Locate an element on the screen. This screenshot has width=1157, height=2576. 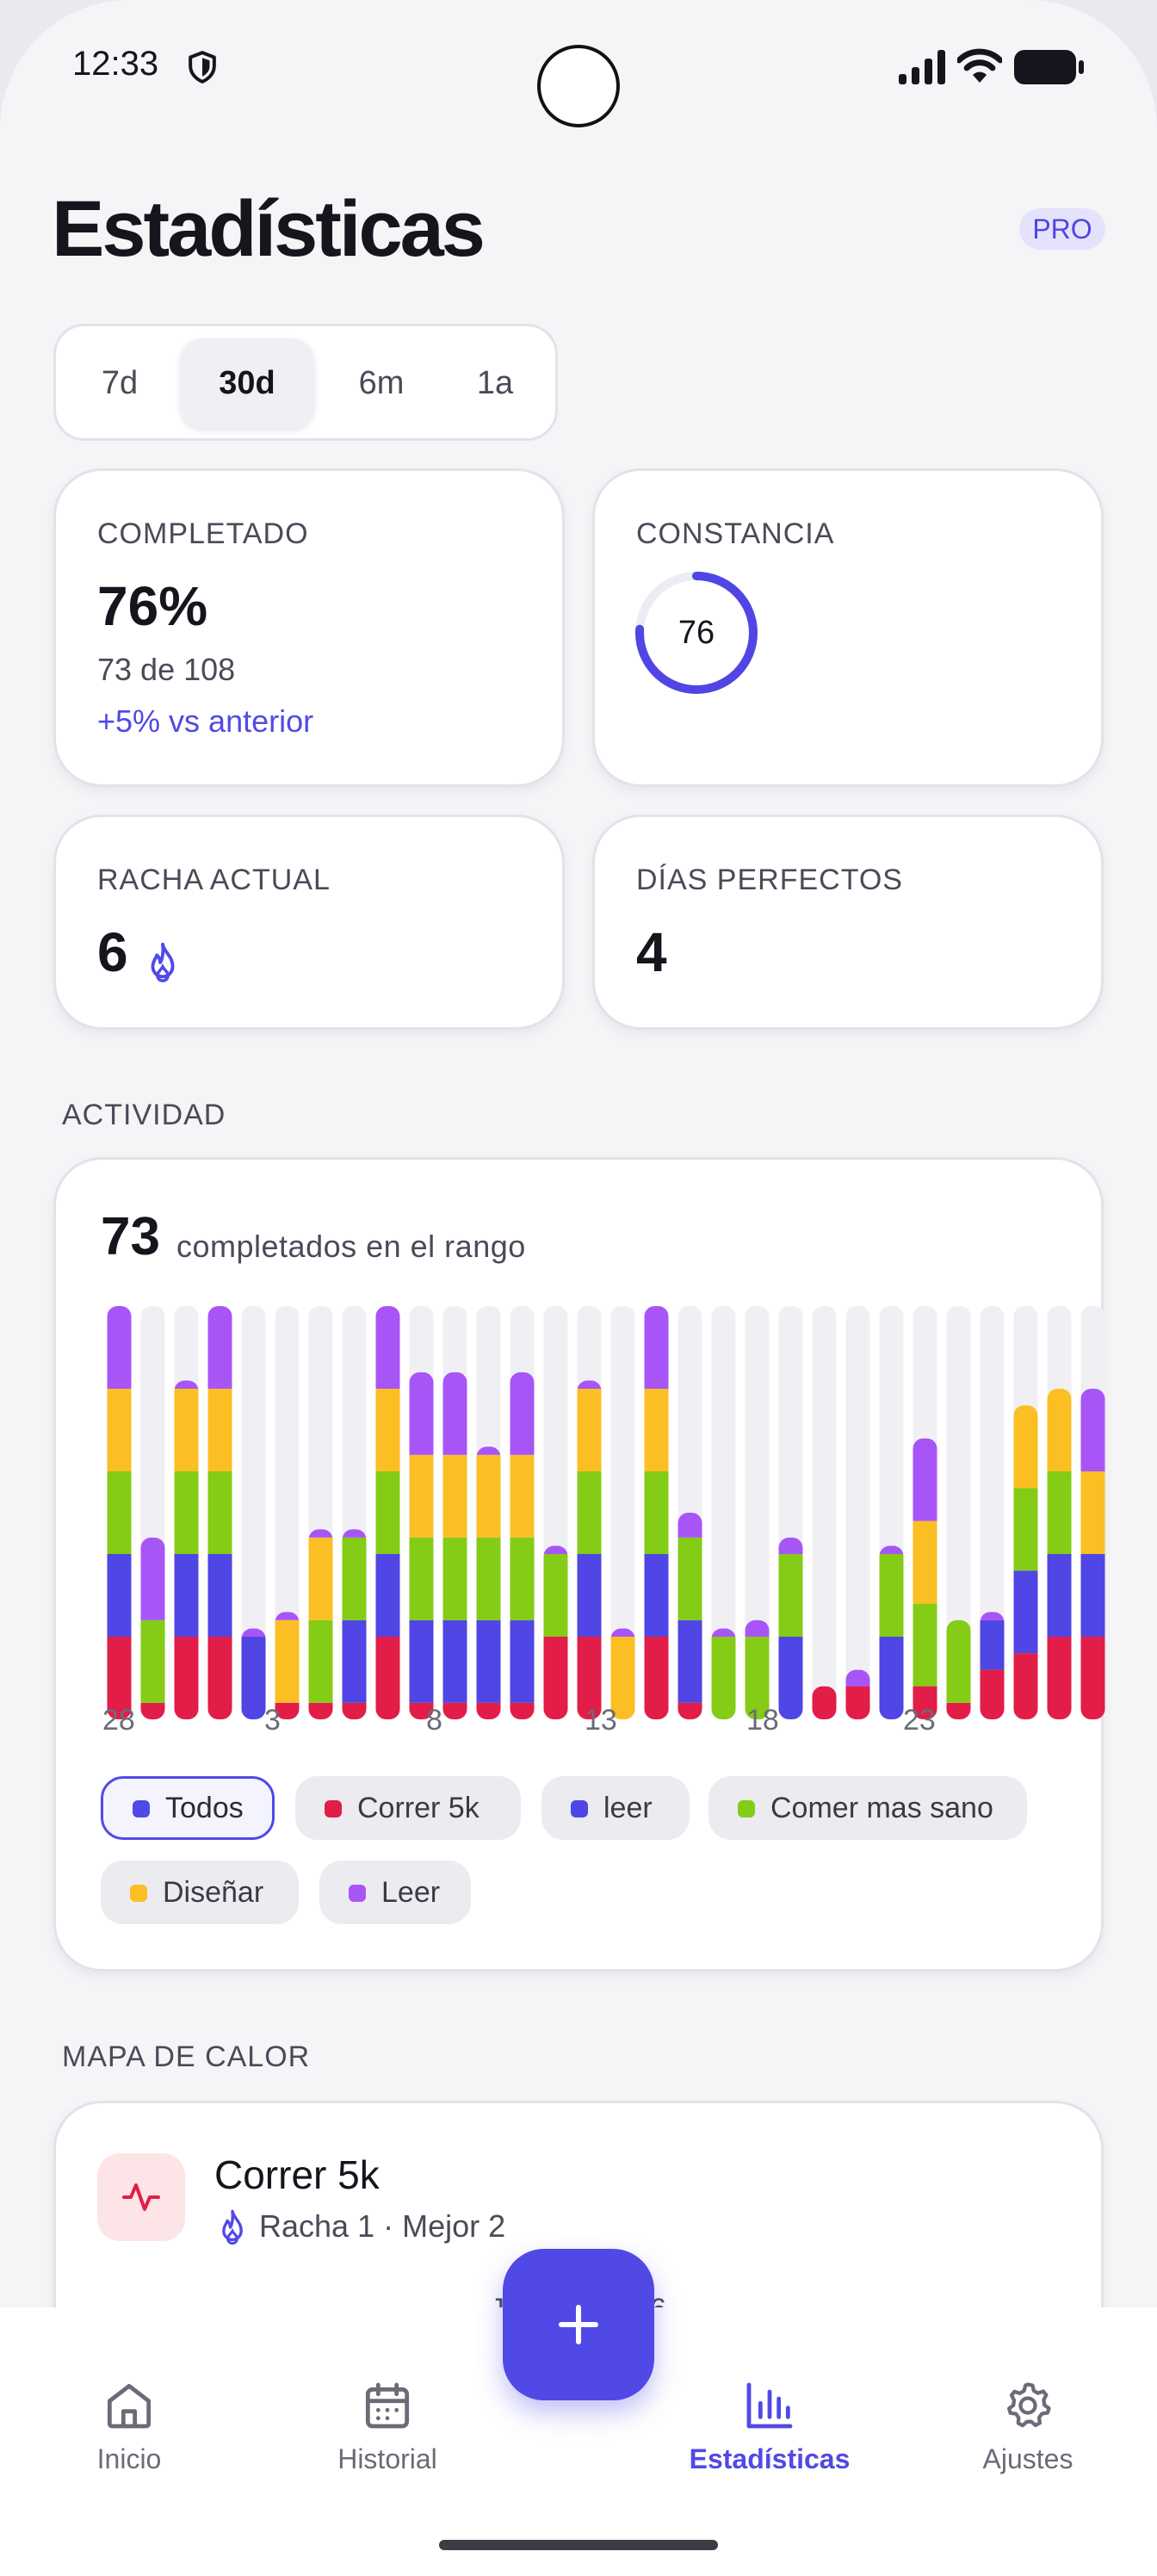
consistency-value: 76 is located at coordinates (696, 633).